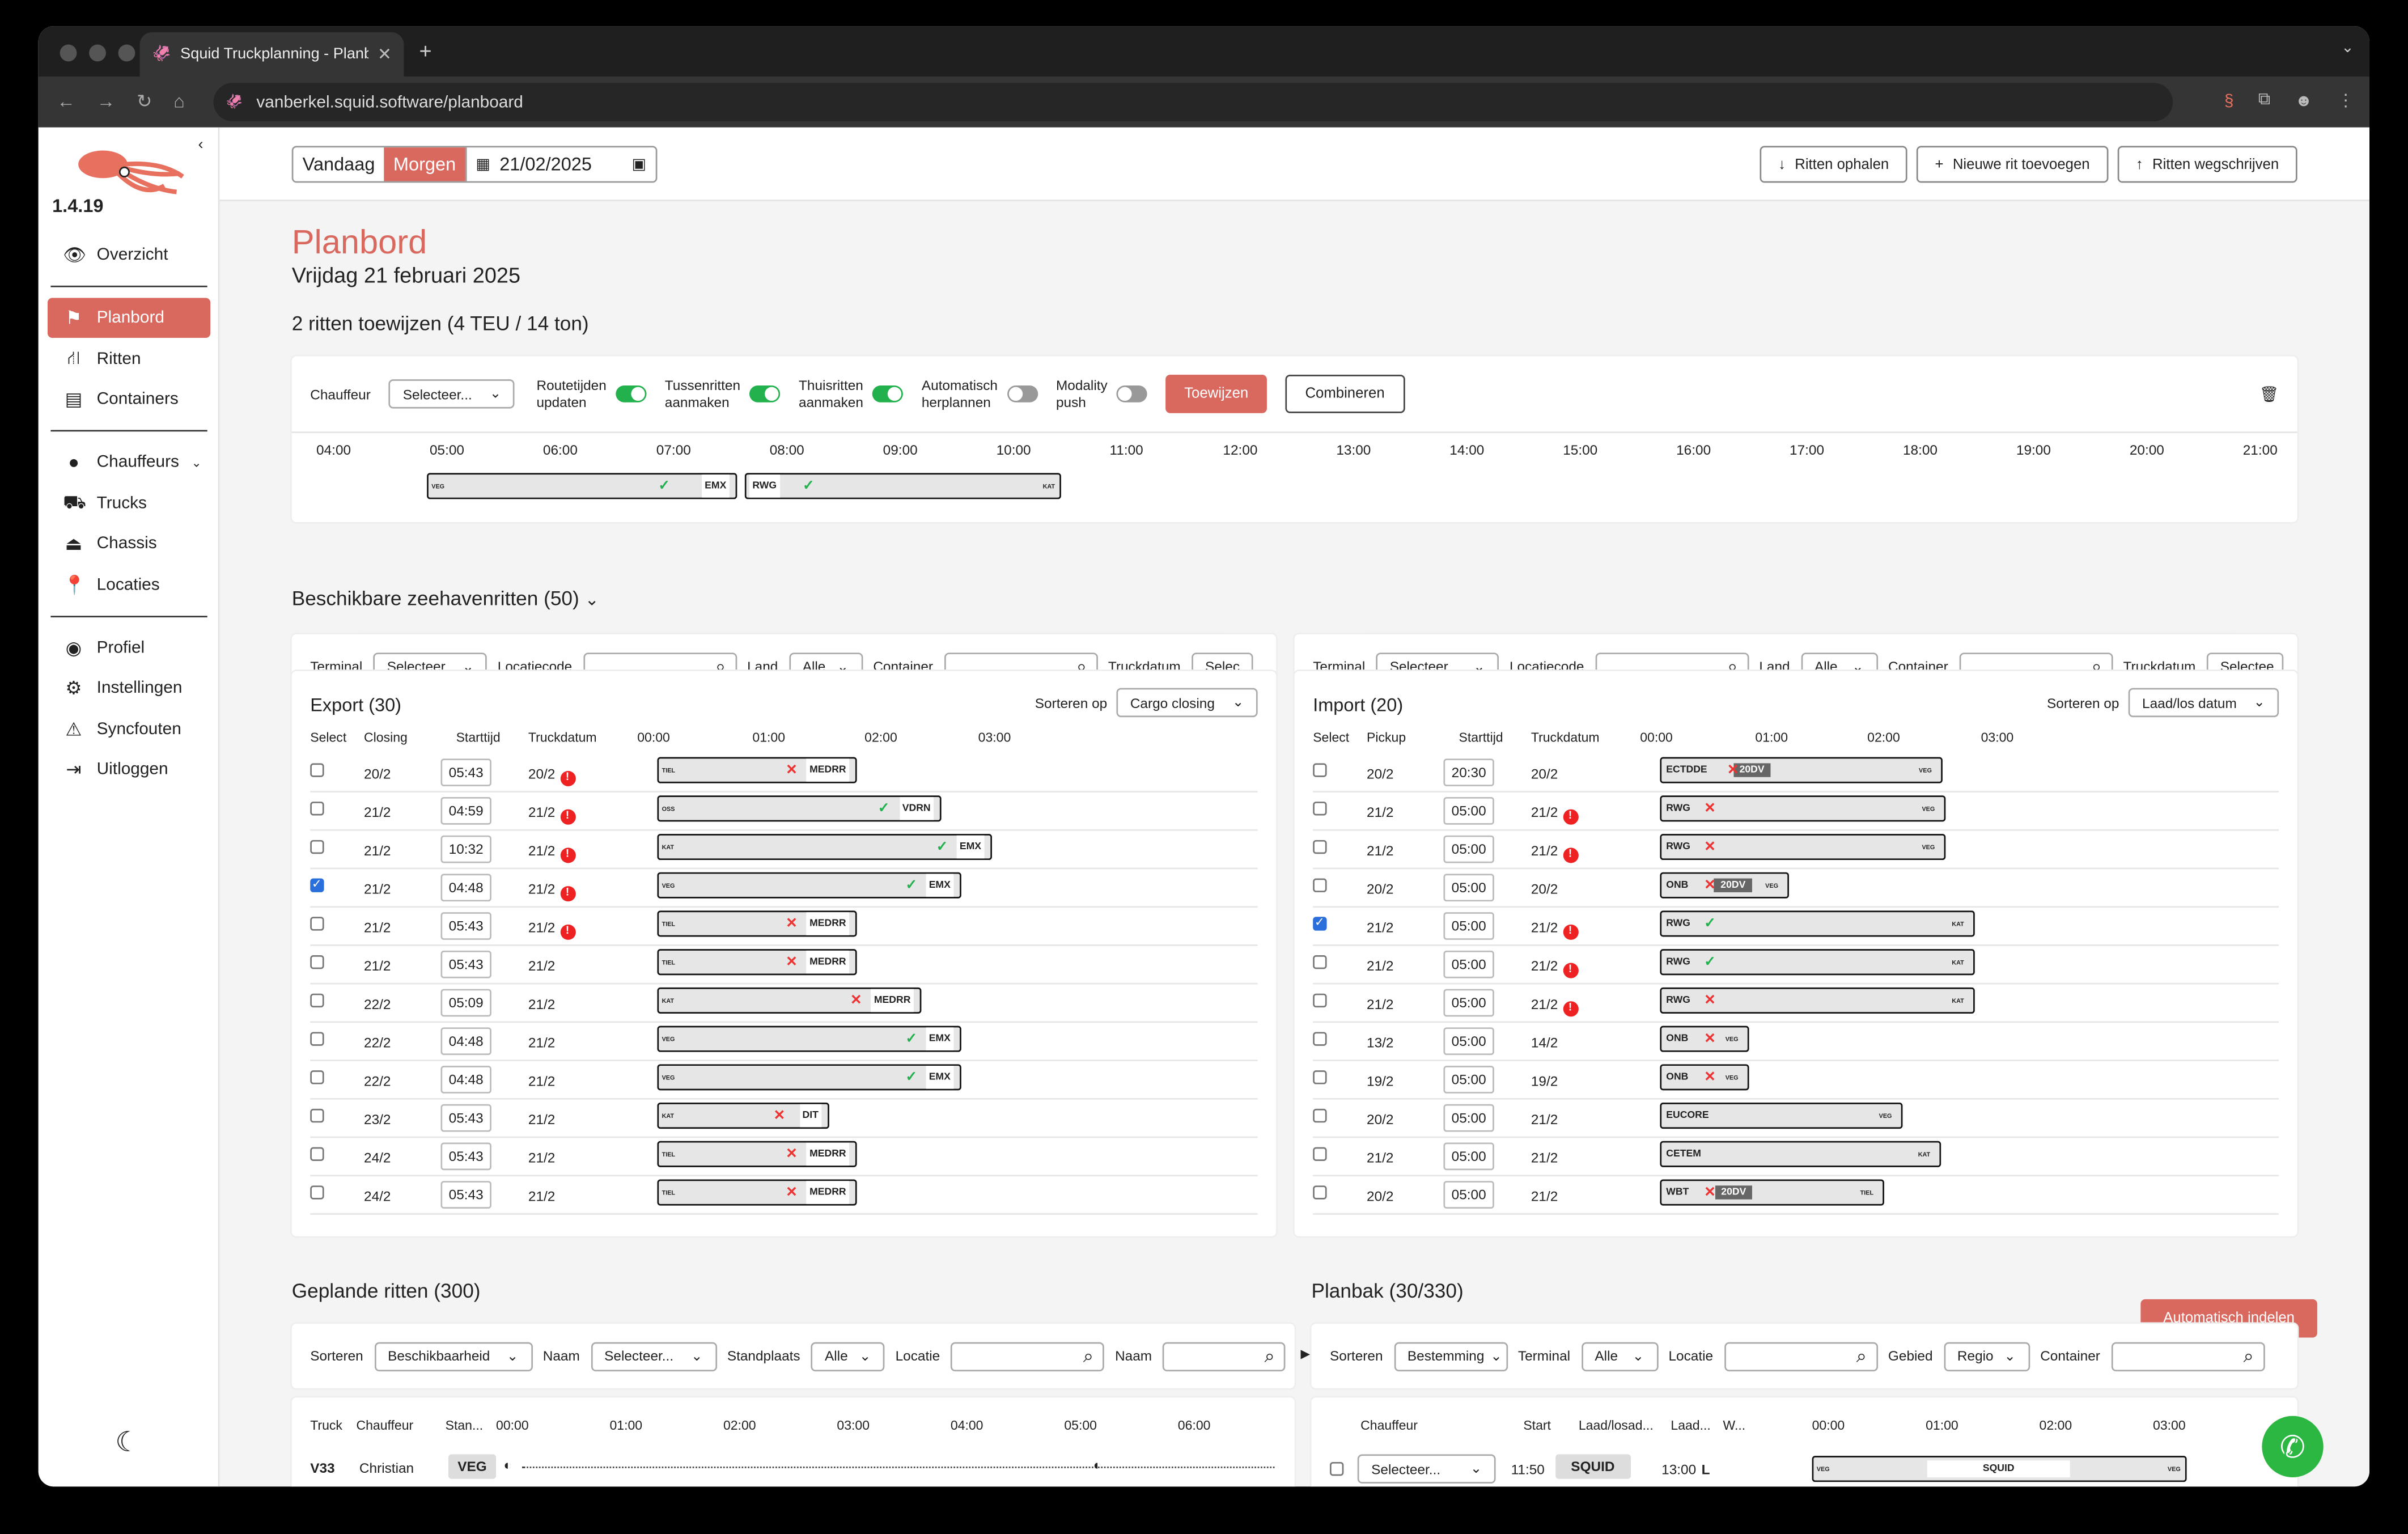  I want to click on sidebar-item-containers: ▤ Containers, so click(129, 399).